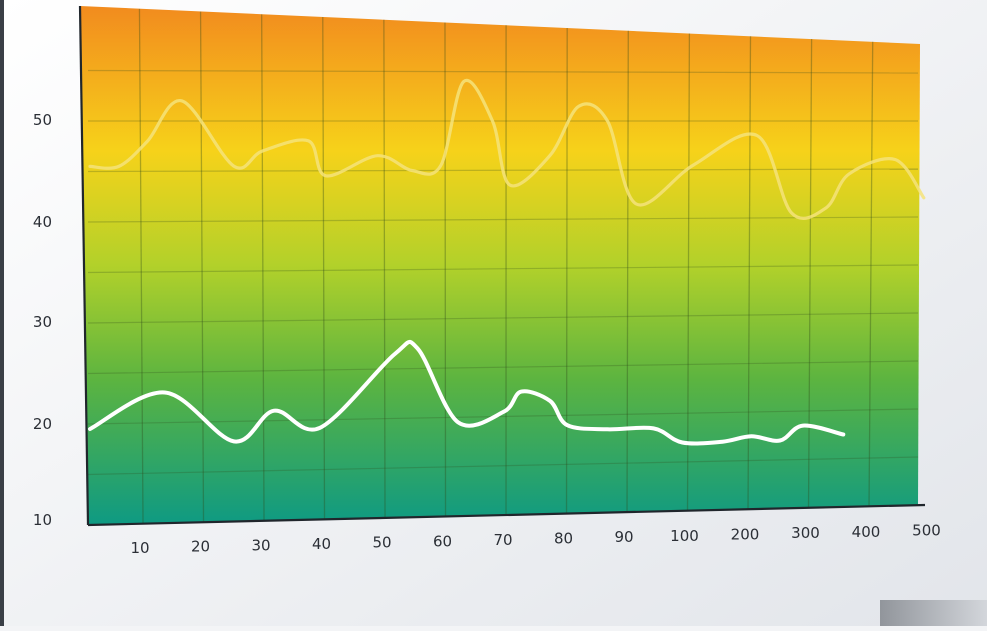  Describe the element at coordinates (745, 535) in the screenshot. I see `x-tick-label: 200` at that location.